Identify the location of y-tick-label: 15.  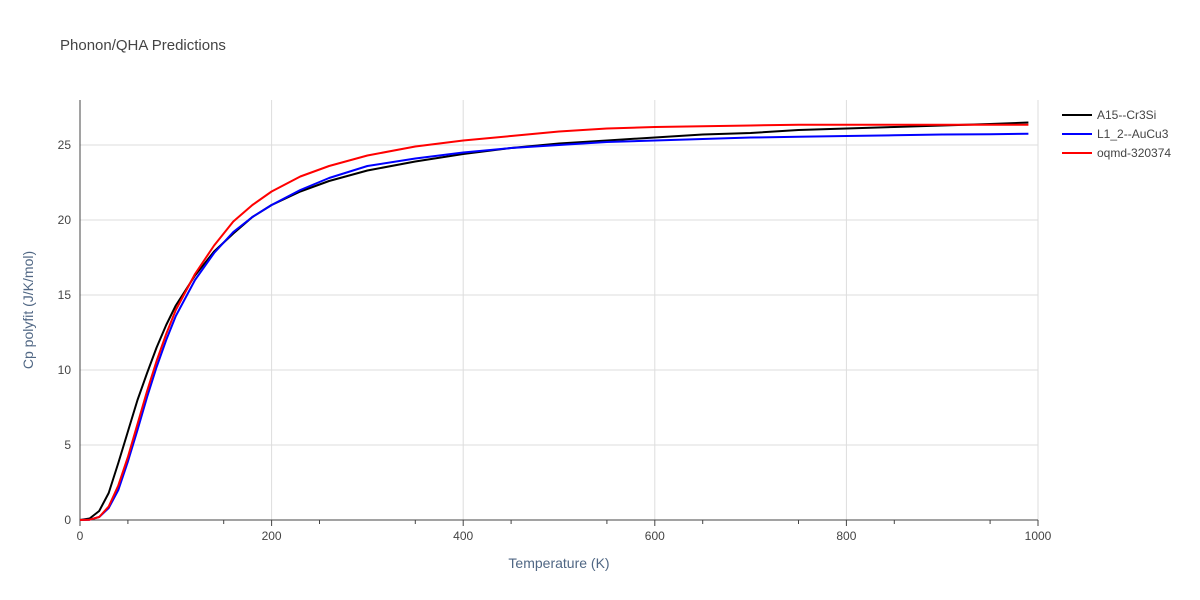
(65, 295).